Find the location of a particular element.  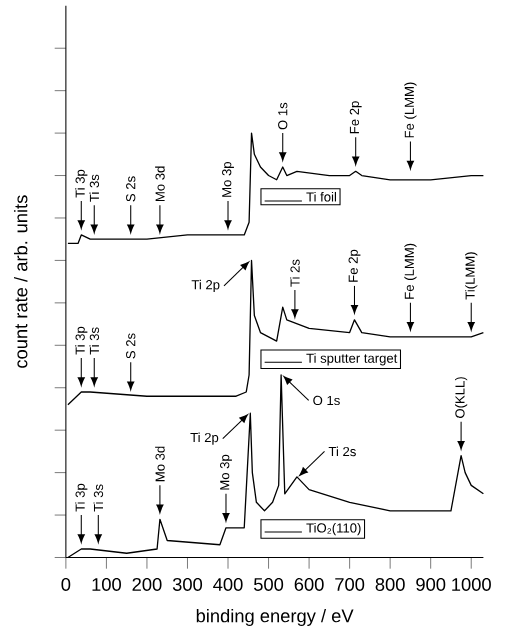

x-tick-label: 400 is located at coordinates (228, 584).